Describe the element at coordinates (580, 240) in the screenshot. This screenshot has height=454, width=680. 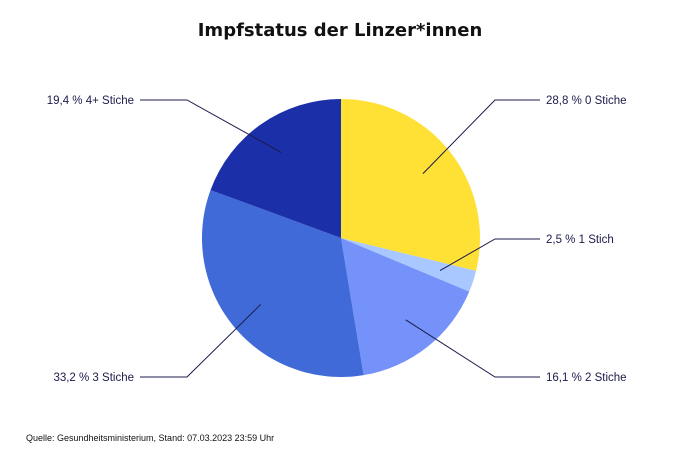
I see `slice-label-2: 2,5 % 1 Stich` at that location.